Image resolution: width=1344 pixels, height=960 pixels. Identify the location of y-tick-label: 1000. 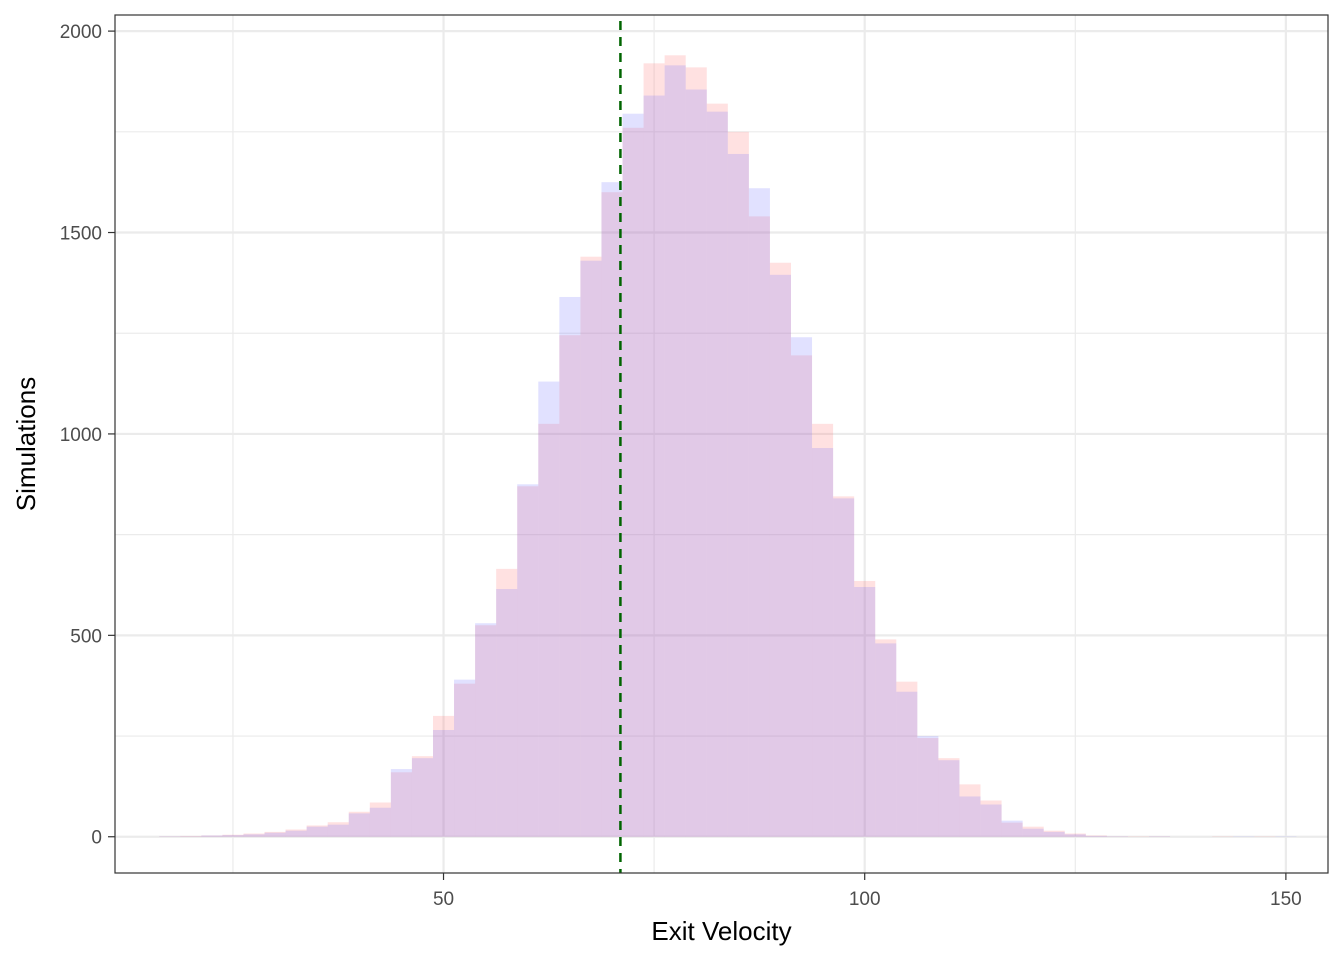
(81, 435).